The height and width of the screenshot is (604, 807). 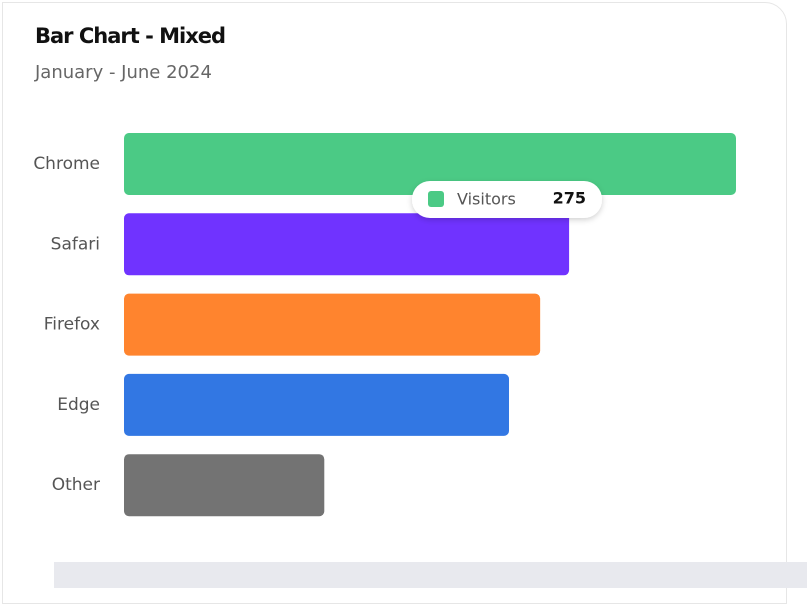 I want to click on y-tick-label: Chrome, so click(x=66, y=164).